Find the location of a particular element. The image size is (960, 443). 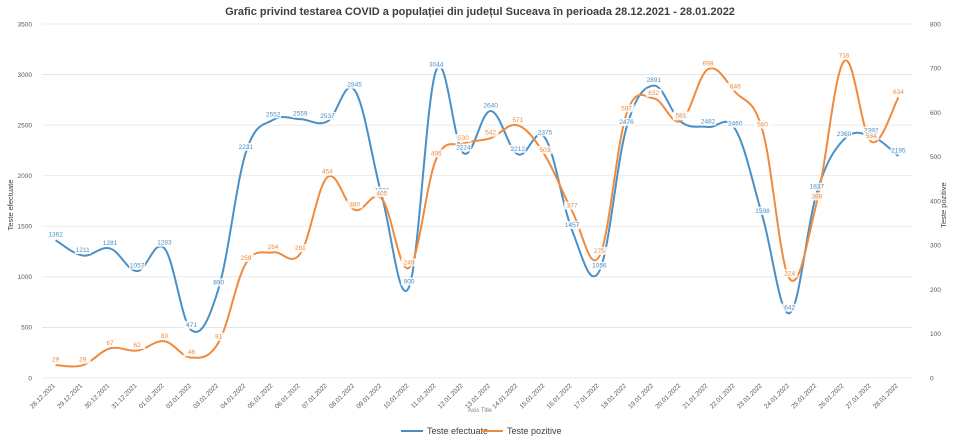

data-label-teste-efectuate: 900 is located at coordinates (409, 281).